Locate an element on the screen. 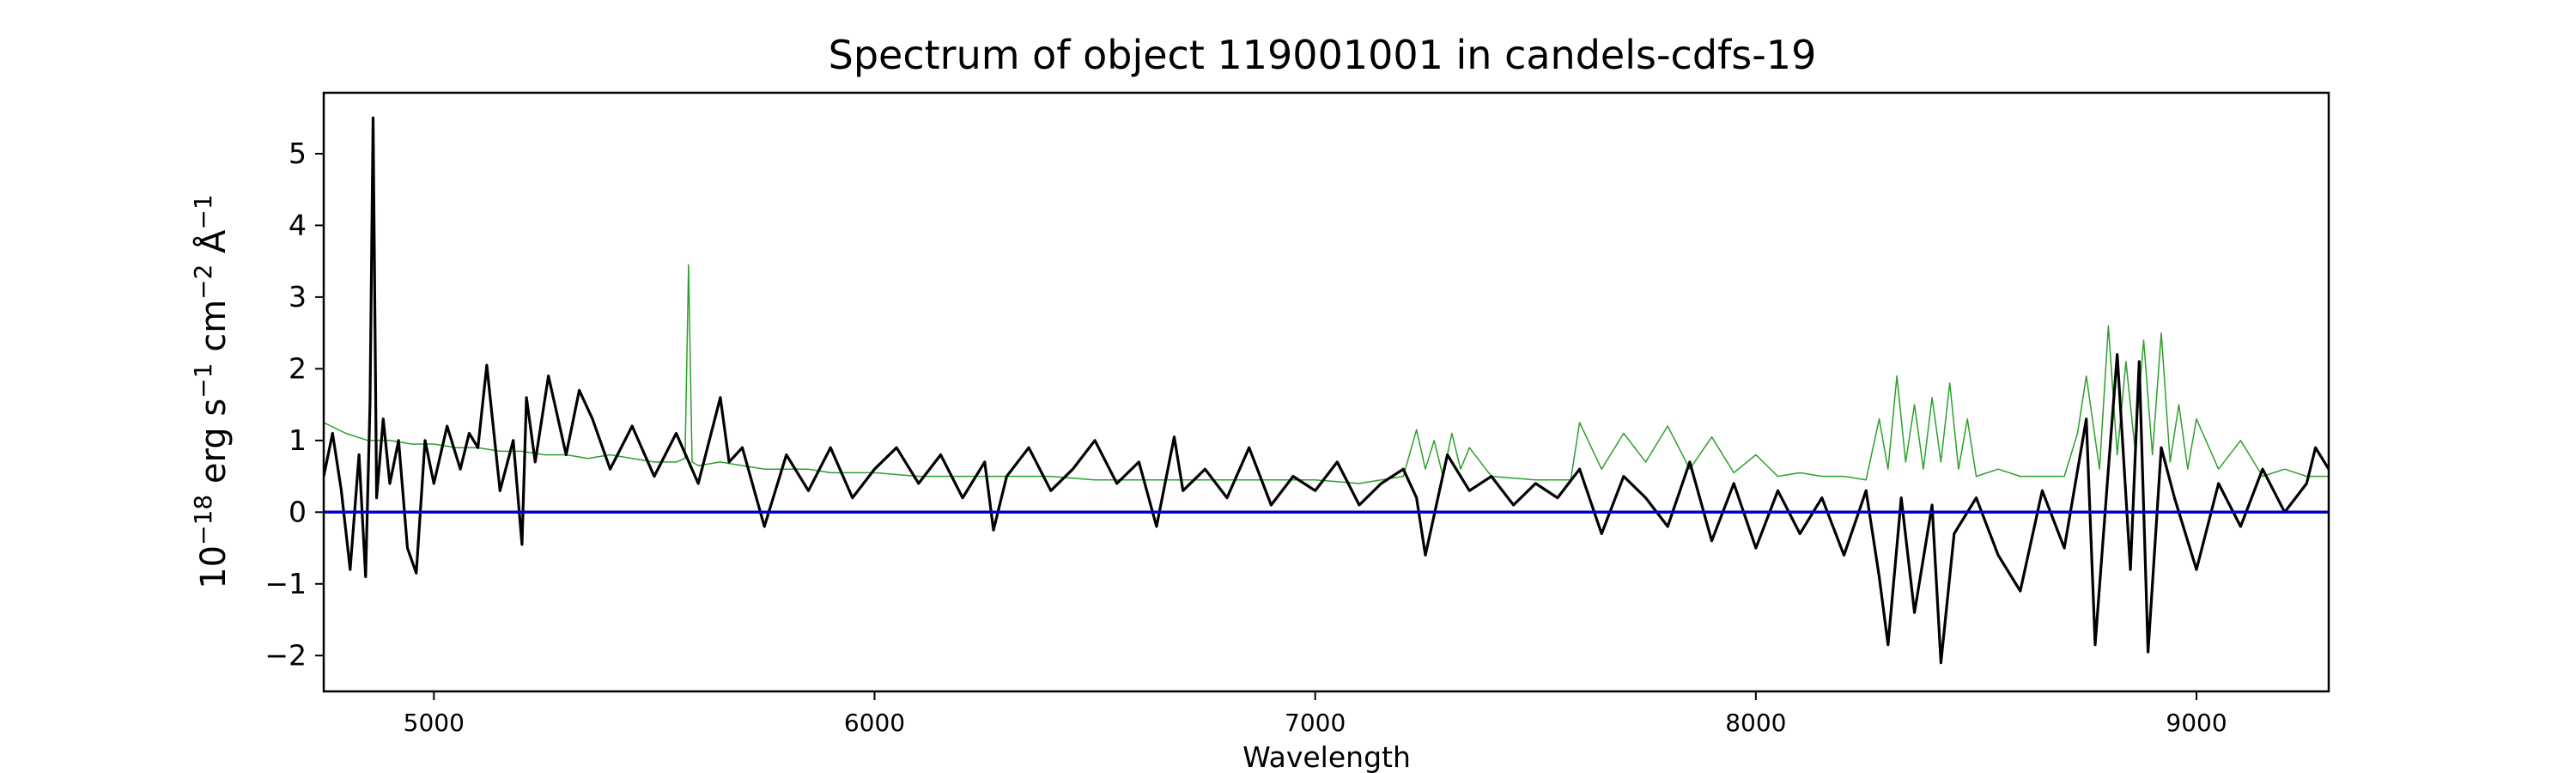  ylabel-unit1-exp: −1 is located at coordinates (203, 381).